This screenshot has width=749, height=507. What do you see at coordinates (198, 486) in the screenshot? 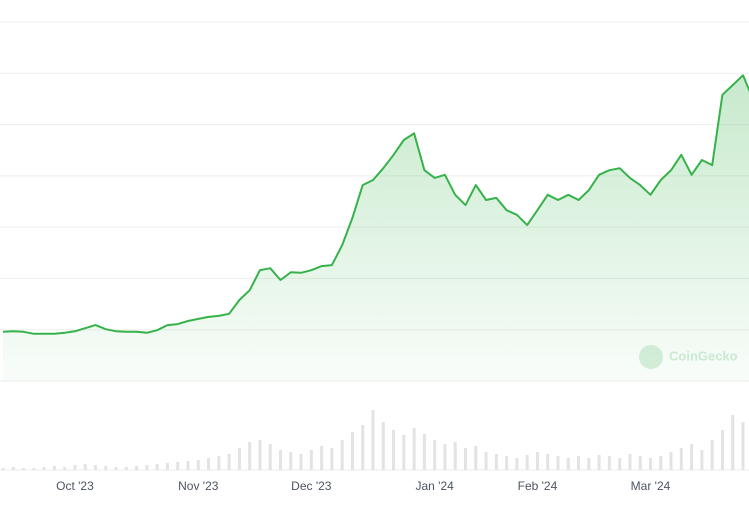
I see `x-tick-label: Nov '23` at bounding box center [198, 486].